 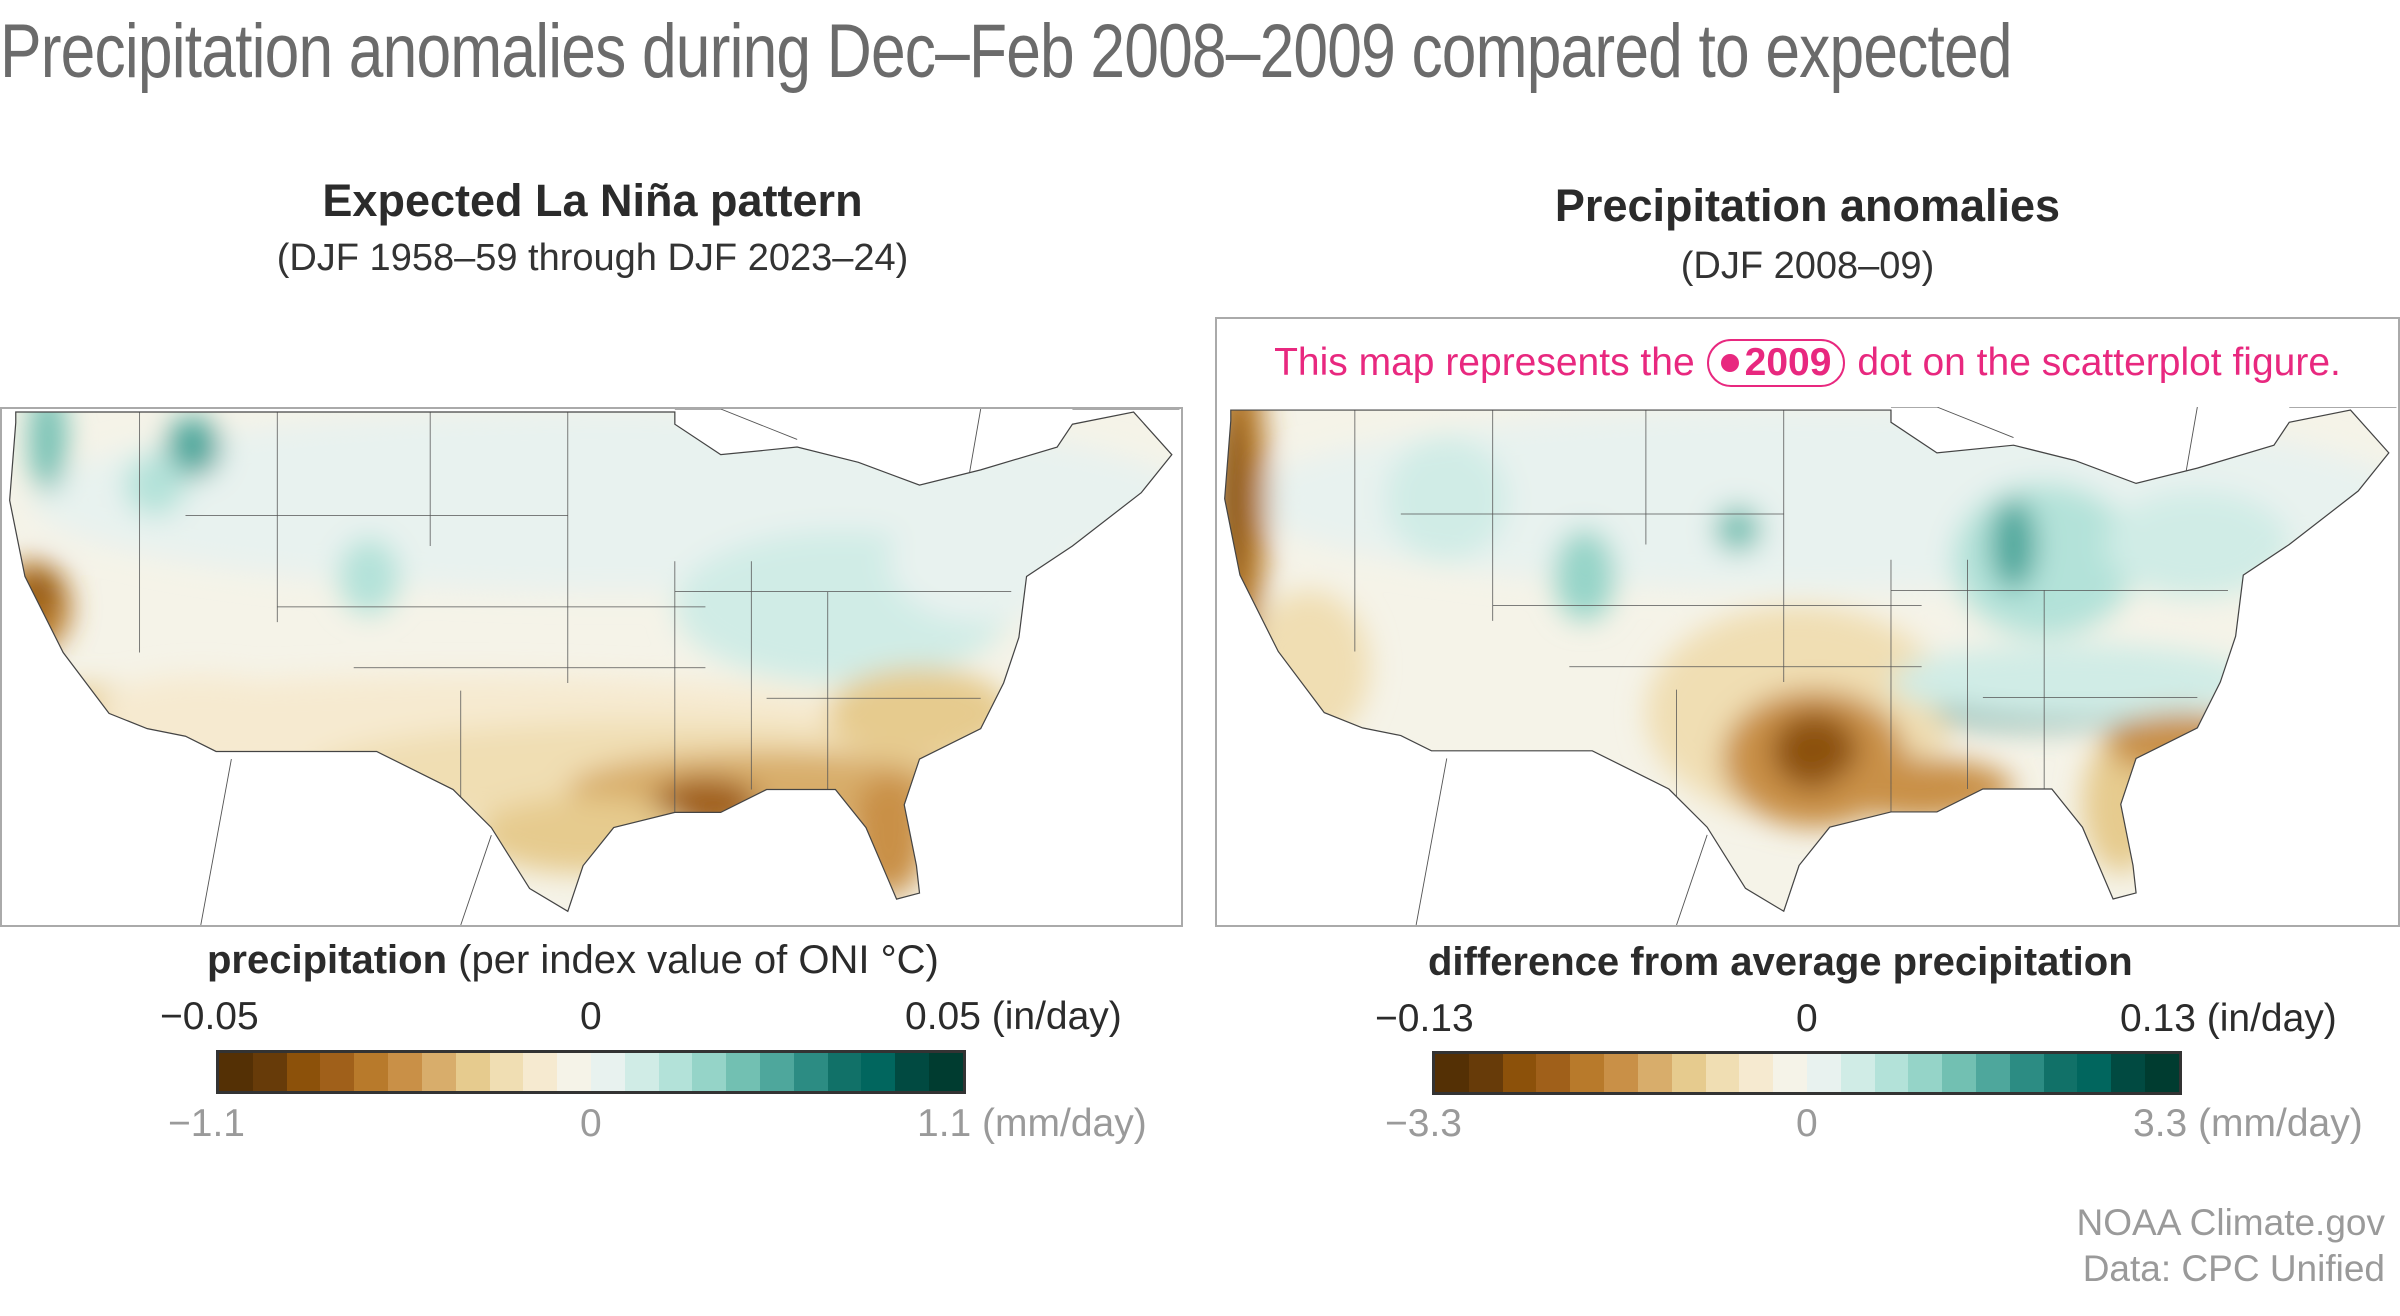 What do you see at coordinates (1788, 362) in the screenshot?
I see `year-pill-label: 2009` at bounding box center [1788, 362].